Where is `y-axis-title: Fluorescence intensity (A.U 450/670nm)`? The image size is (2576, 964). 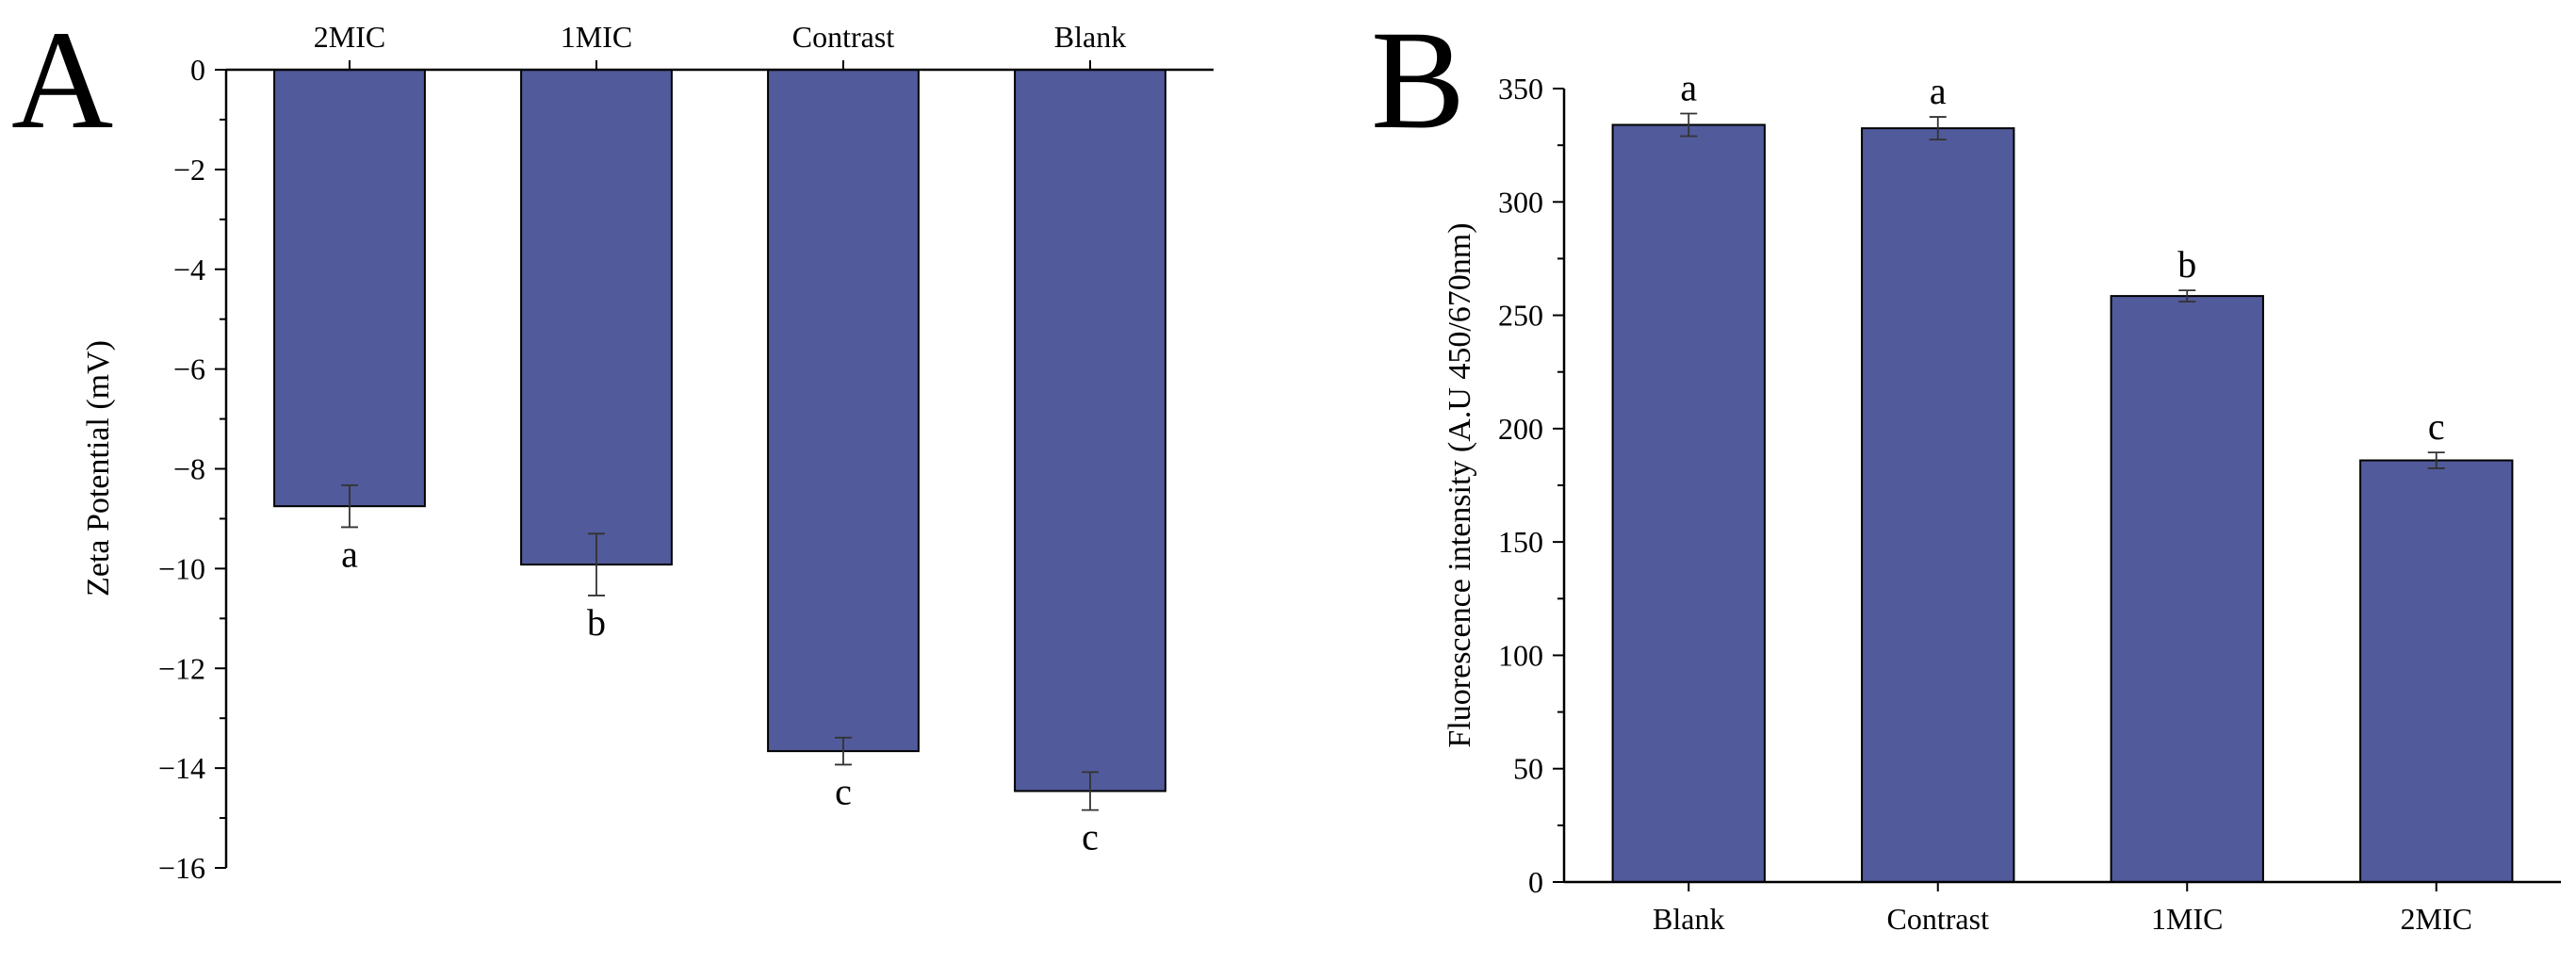
y-axis-title: Fluorescence intensity (A.U 450/670nm) is located at coordinates (1460, 484).